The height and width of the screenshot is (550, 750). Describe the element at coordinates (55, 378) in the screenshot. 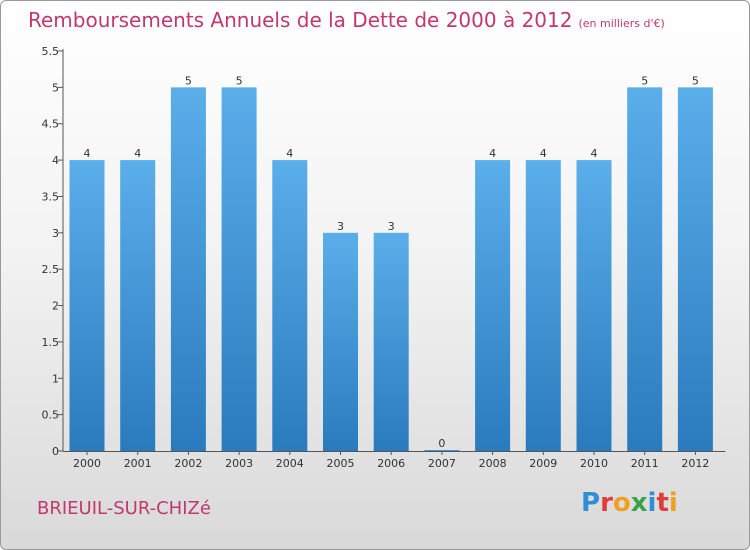

I see `y-tick-label: 1` at that location.